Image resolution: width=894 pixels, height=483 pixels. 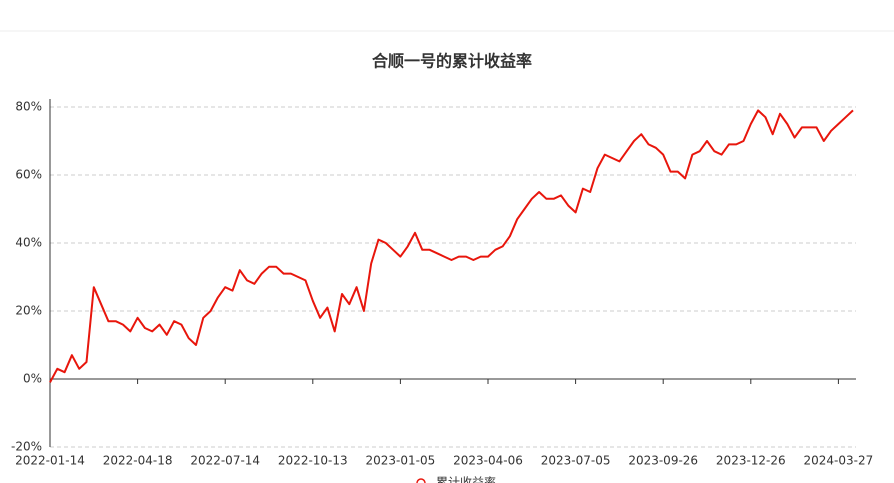 I want to click on y-tick-label: 20%, so click(x=28, y=311).